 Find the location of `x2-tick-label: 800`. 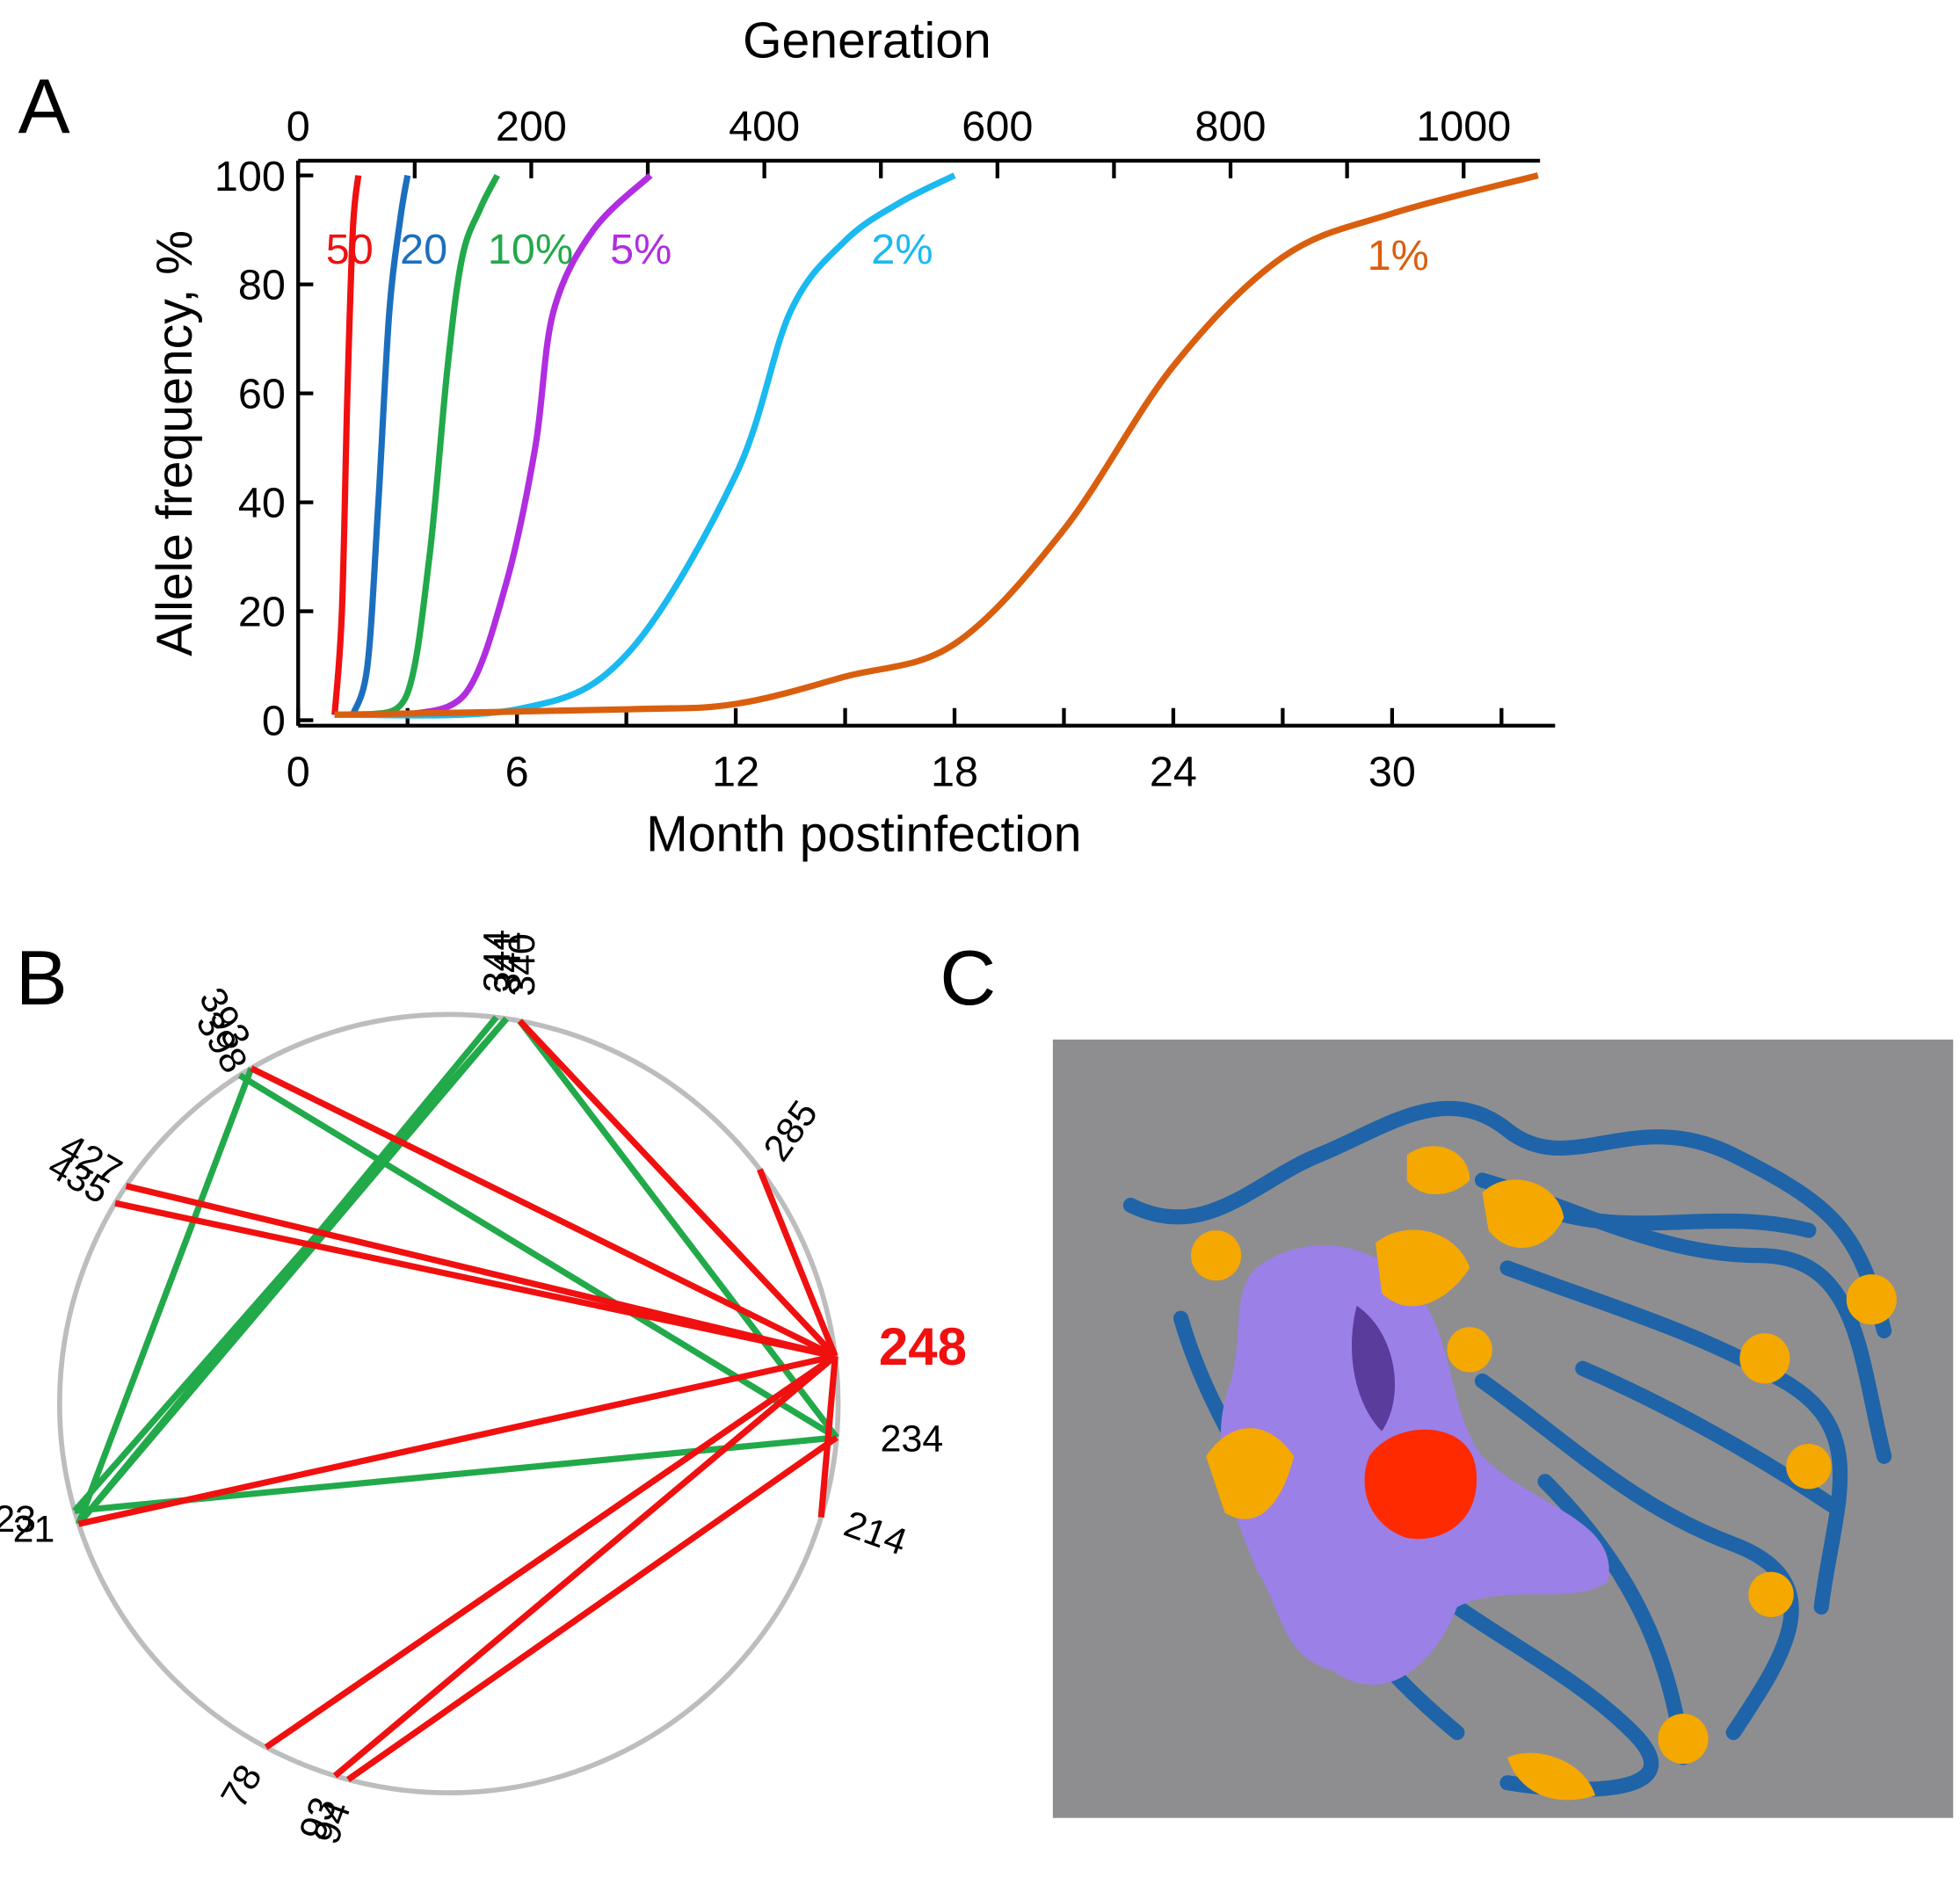

x2-tick-label: 800 is located at coordinates (1231, 127).